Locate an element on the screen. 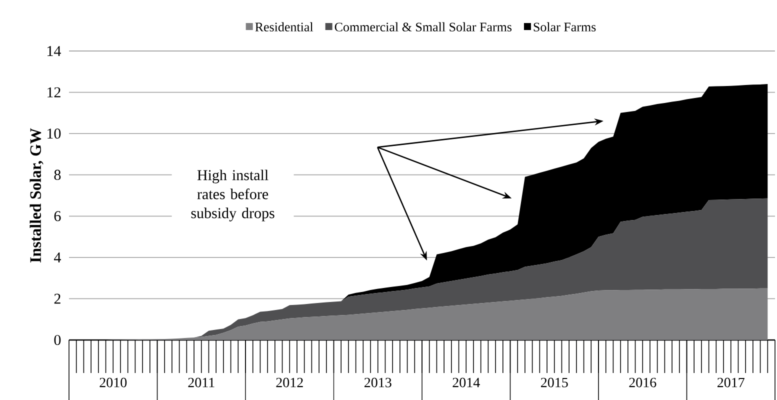 Image resolution: width=777 pixels, height=400 pixels. x-tick-label: 2016 is located at coordinates (642, 383).